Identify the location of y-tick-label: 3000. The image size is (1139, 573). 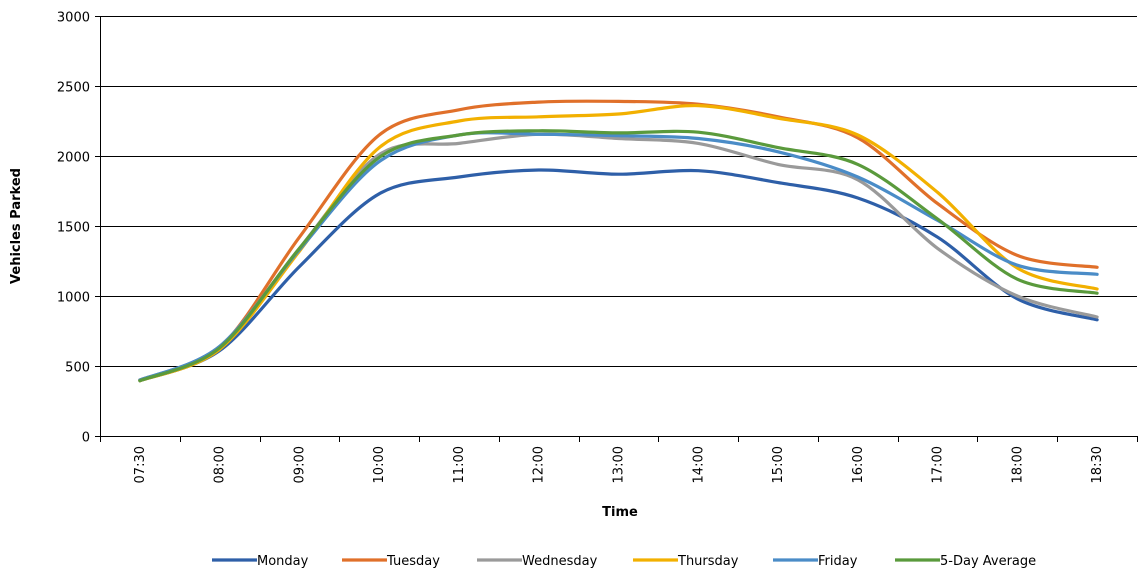
(73, 18).